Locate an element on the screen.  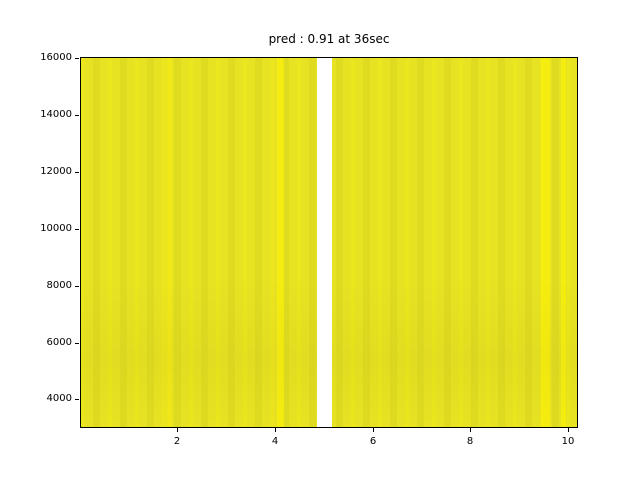
x-tick-label: 8 is located at coordinates (470, 441).